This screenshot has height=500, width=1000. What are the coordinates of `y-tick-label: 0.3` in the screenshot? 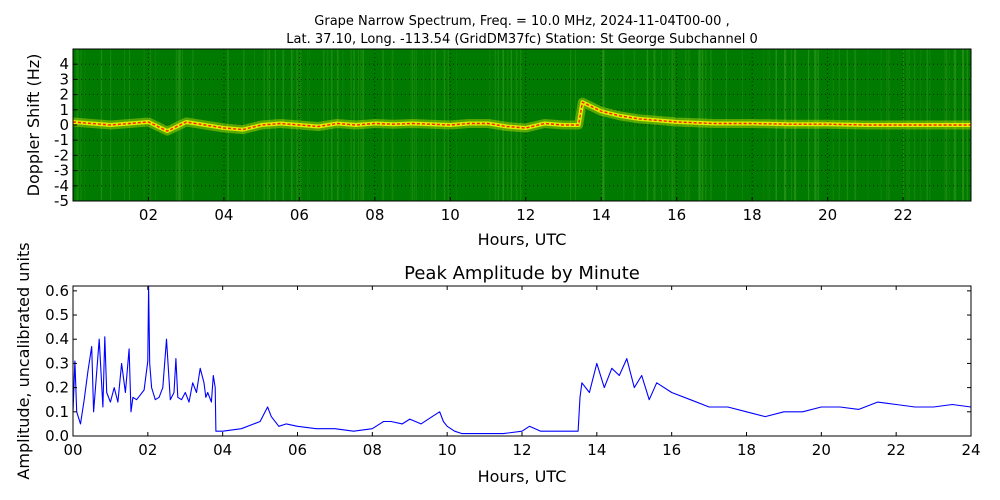 It's located at (57, 363).